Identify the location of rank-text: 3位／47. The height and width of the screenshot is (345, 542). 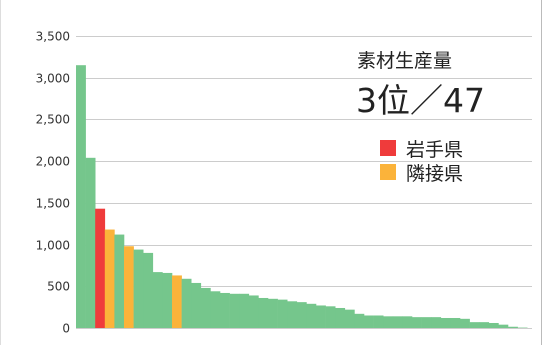
(420, 100).